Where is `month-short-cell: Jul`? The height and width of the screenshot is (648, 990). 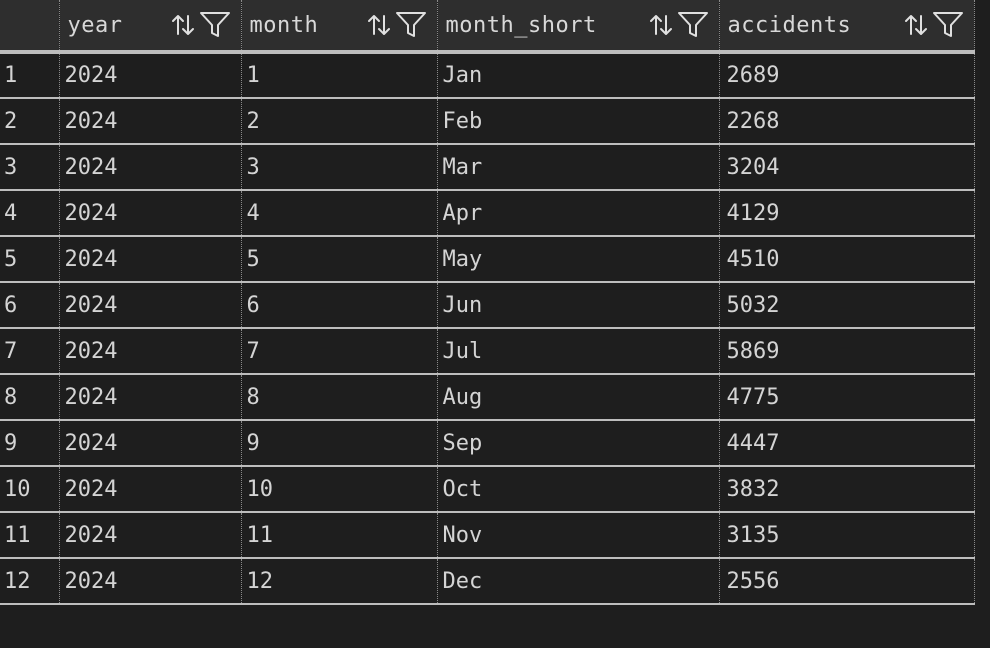 month-short-cell: Jul is located at coordinates (578, 351).